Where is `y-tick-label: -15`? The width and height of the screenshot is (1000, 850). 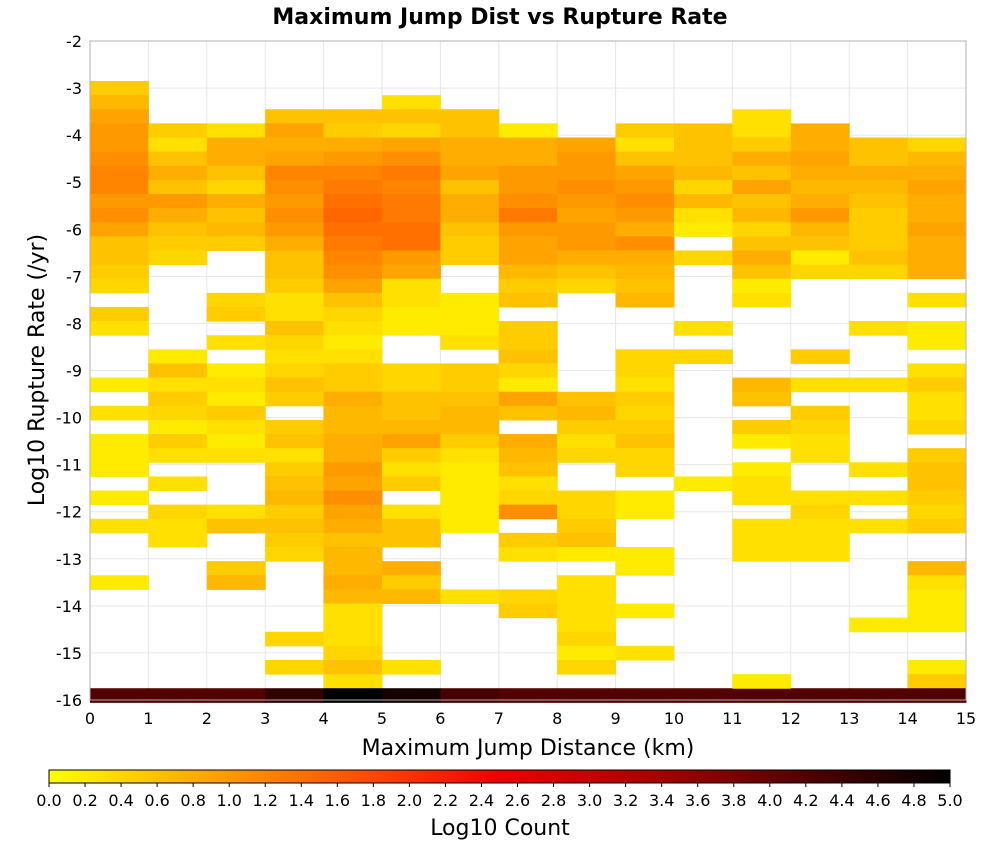 y-tick-label: -15 is located at coordinates (69, 653).